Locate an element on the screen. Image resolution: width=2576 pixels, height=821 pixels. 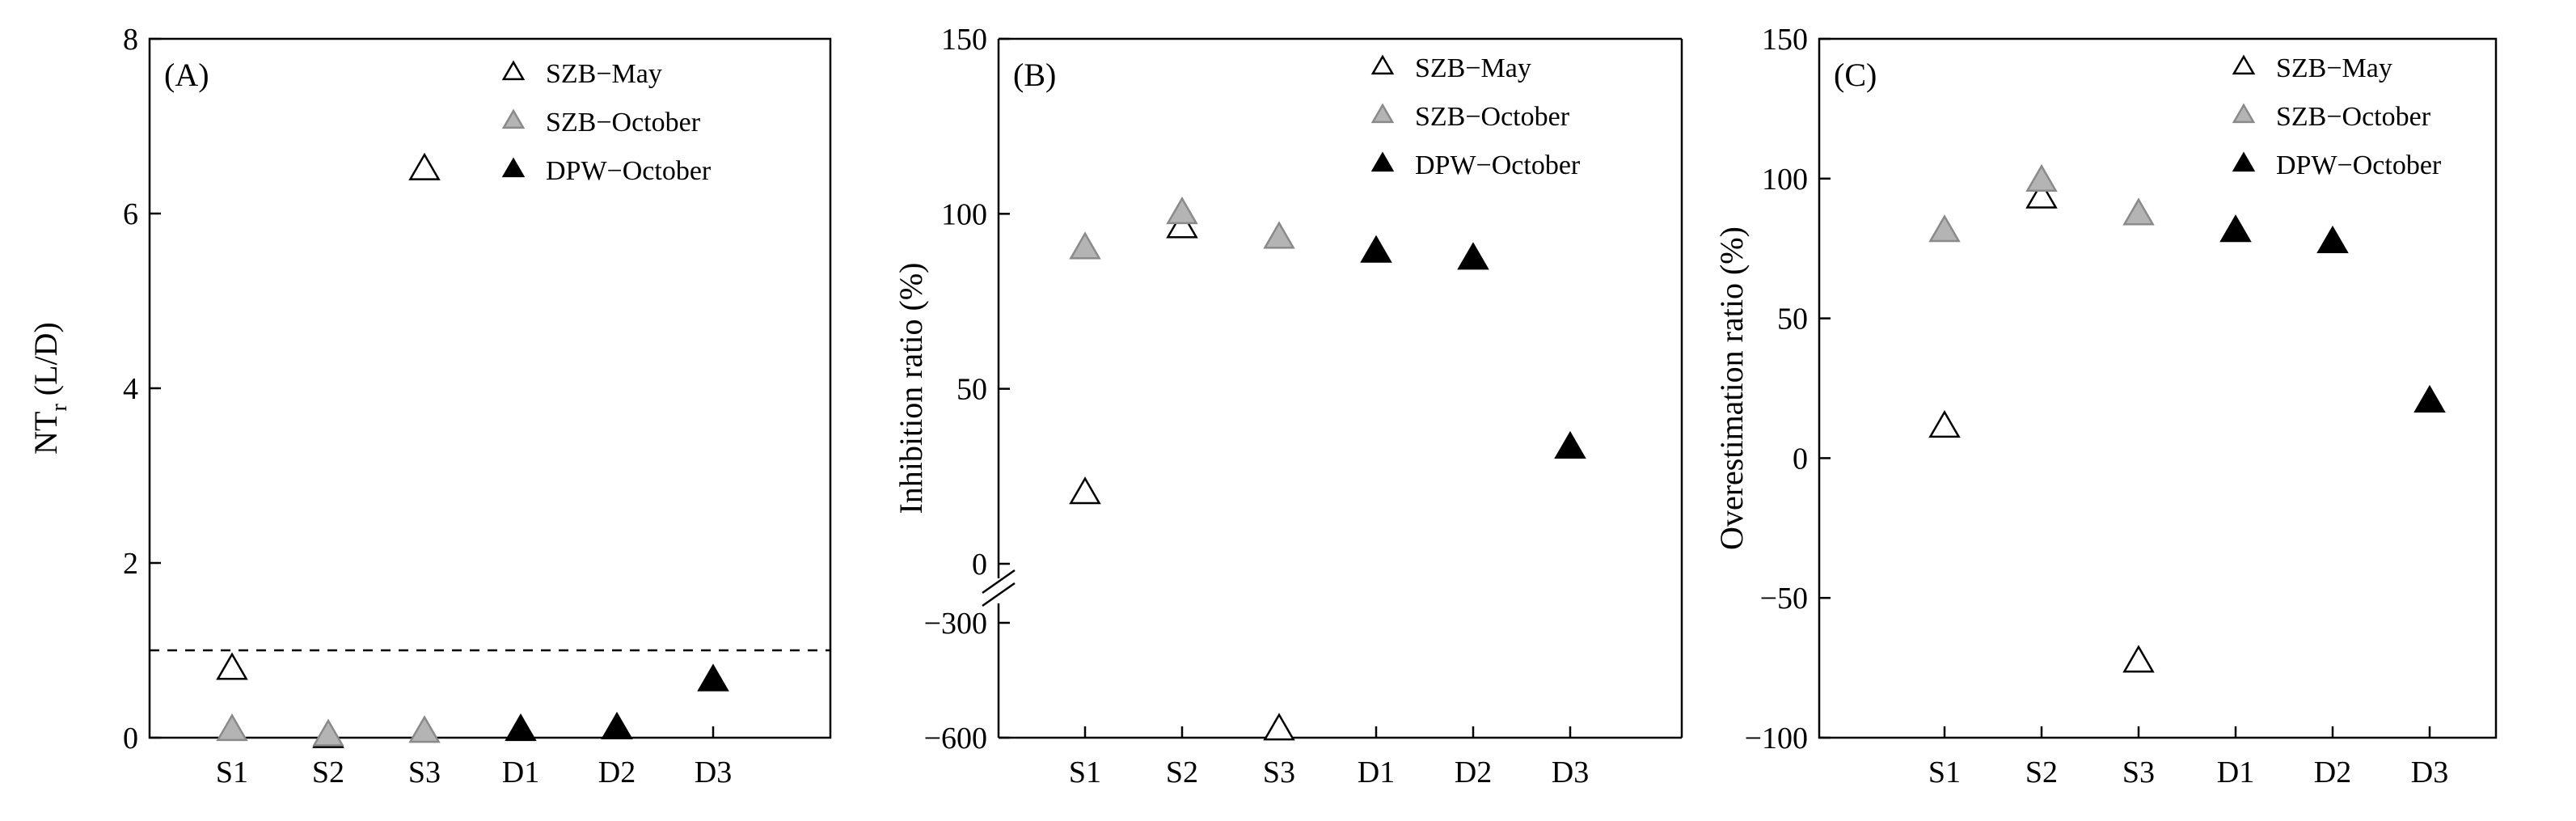
y-tick-label: −300 is located at coordinates (955, 624).